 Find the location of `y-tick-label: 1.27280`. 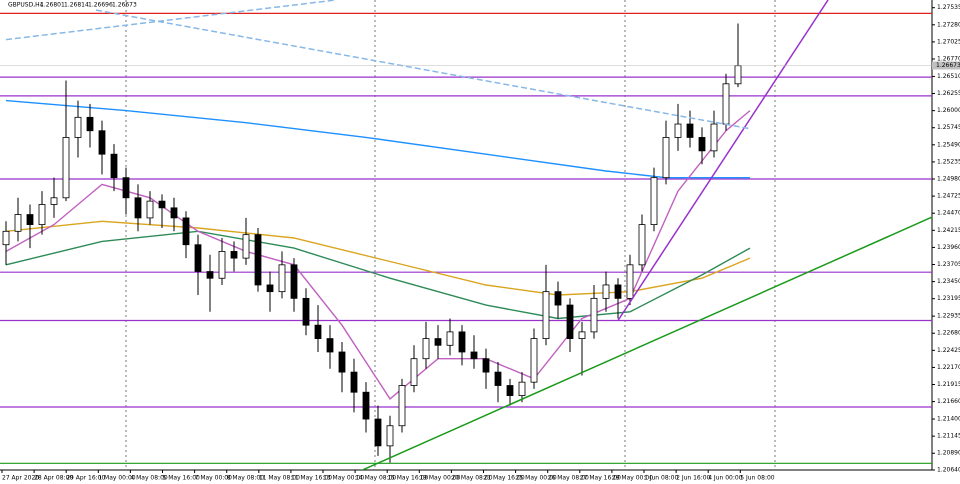

y-tick-label: 1.27280 is located at coordinates (948, 24).